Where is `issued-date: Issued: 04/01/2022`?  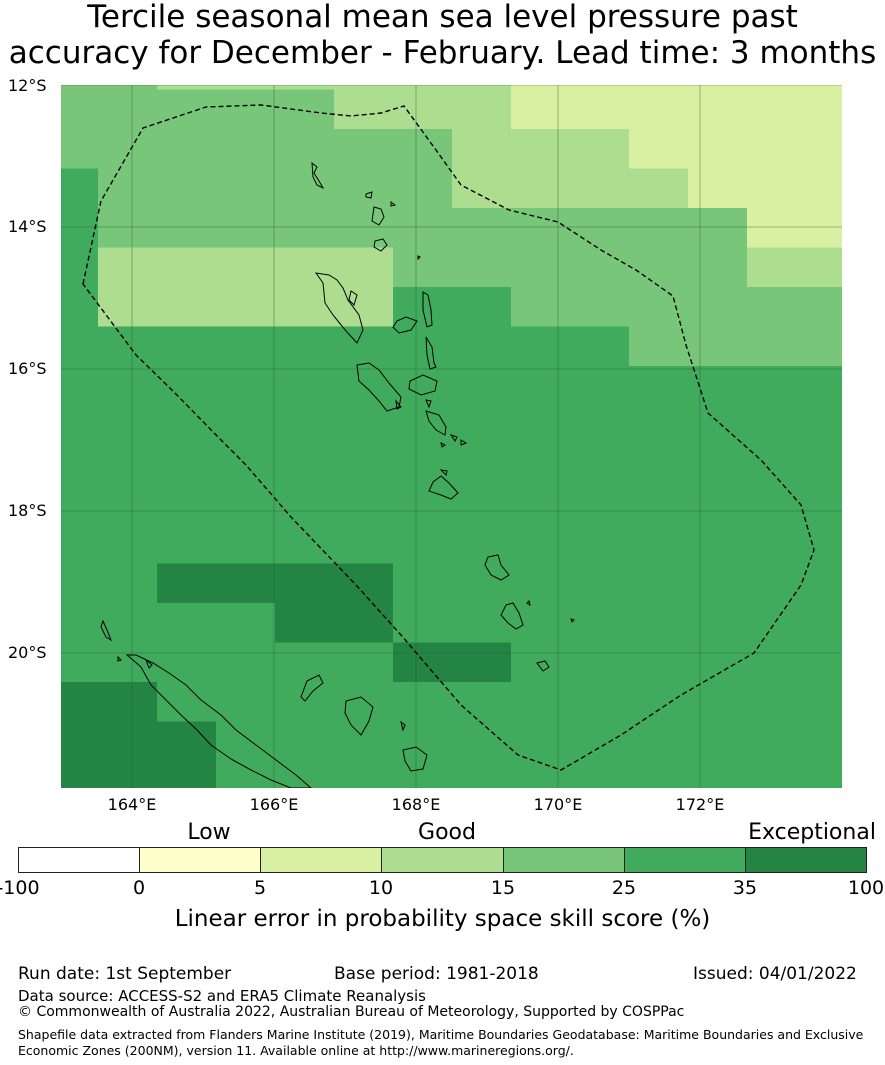
issued-date: Issued: 04/01/2022 is located at coordinates (775, 974).